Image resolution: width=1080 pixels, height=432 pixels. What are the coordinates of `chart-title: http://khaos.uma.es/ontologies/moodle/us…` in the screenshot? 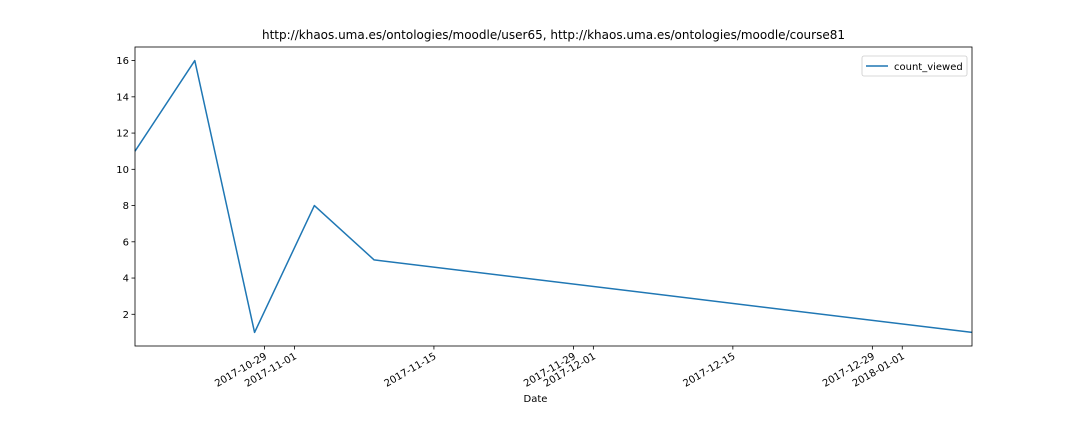 It's located at (553, 35).